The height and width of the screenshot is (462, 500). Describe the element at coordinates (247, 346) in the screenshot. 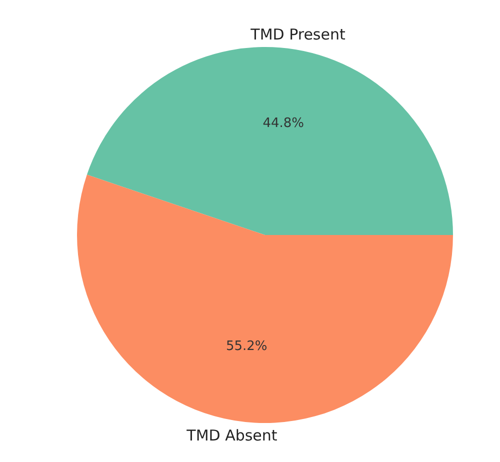

I see `data-label: 55.2%` at that location.